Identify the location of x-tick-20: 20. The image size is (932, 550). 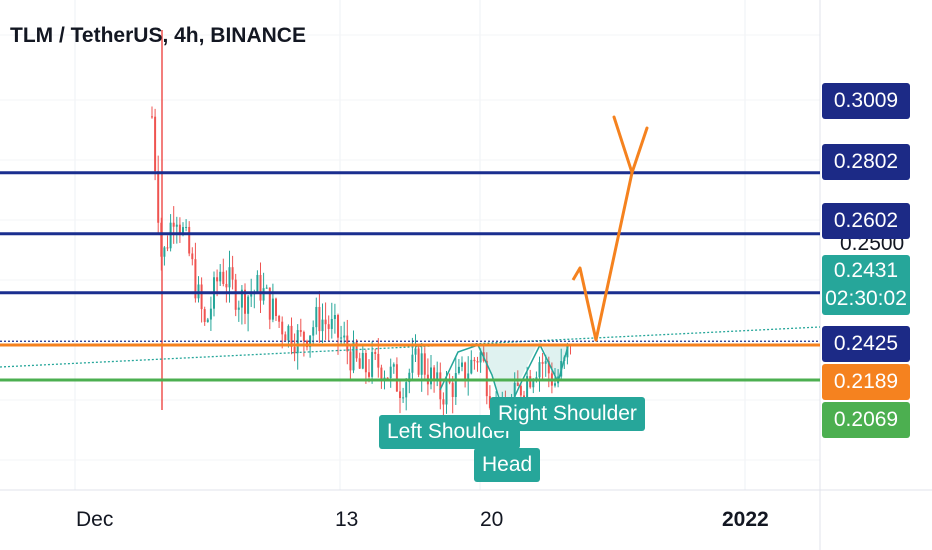
(492, 519).